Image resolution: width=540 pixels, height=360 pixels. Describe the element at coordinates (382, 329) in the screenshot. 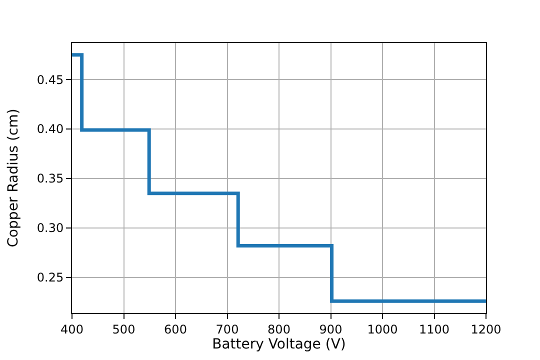

I see `x-tick-label: 1000` at that location.